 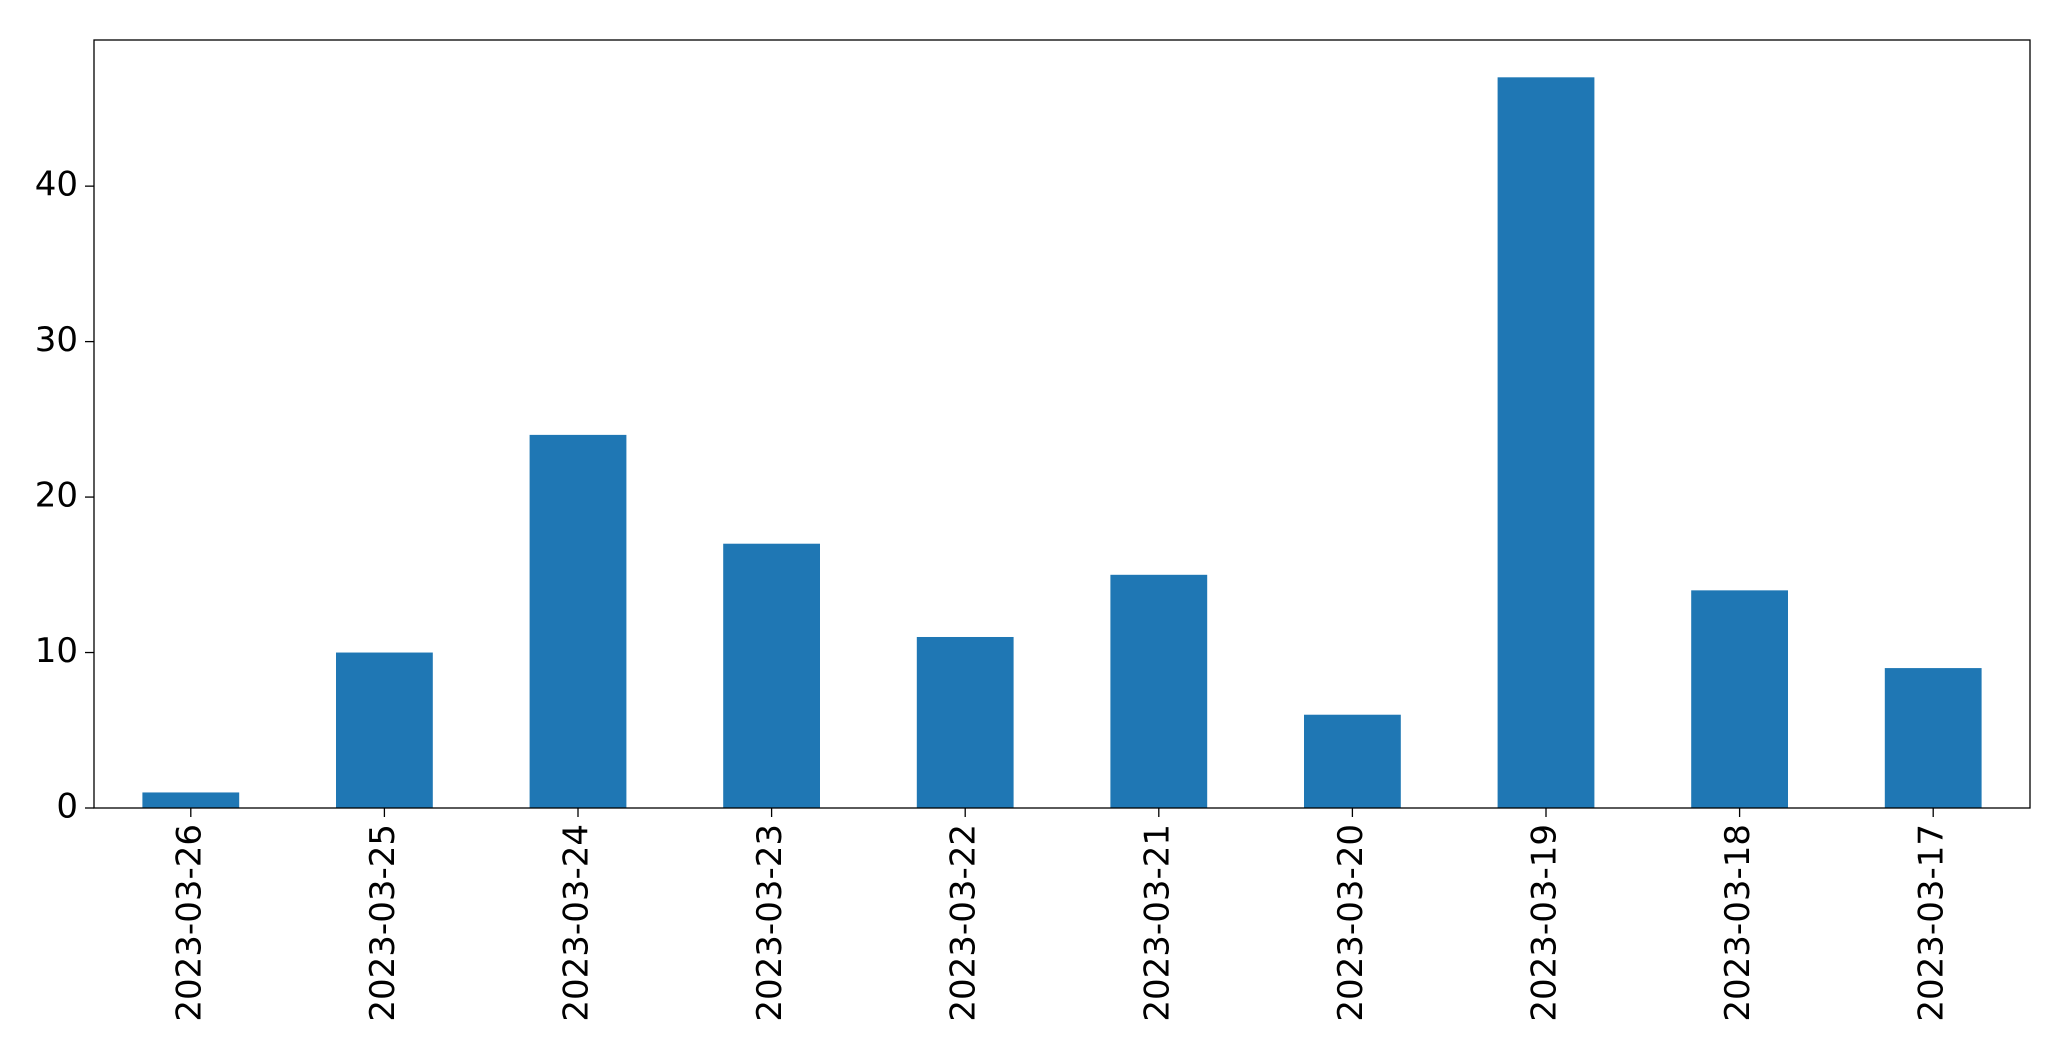 I want to click on y-tick-label: 40, so click(x=56, y=185).